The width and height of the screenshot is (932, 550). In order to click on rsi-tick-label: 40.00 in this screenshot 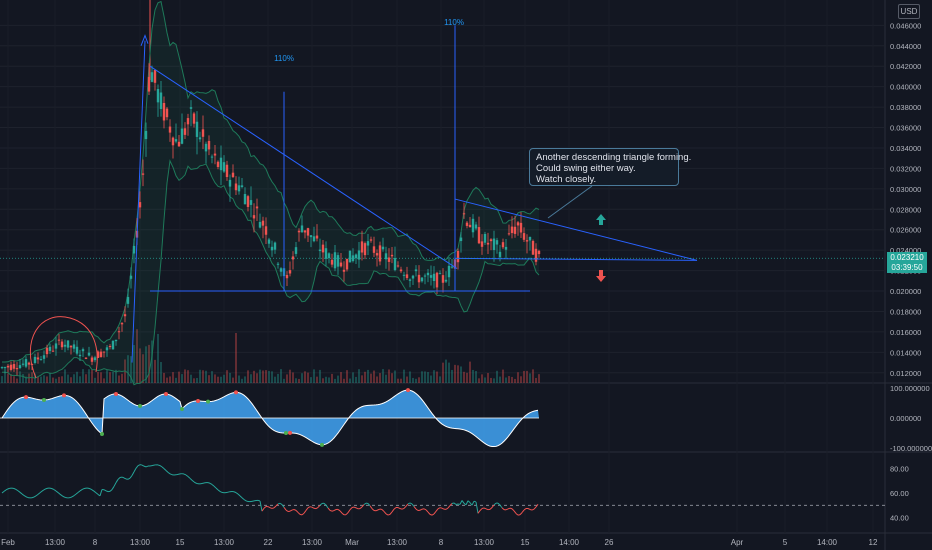, I will do `click(899, 518)`.